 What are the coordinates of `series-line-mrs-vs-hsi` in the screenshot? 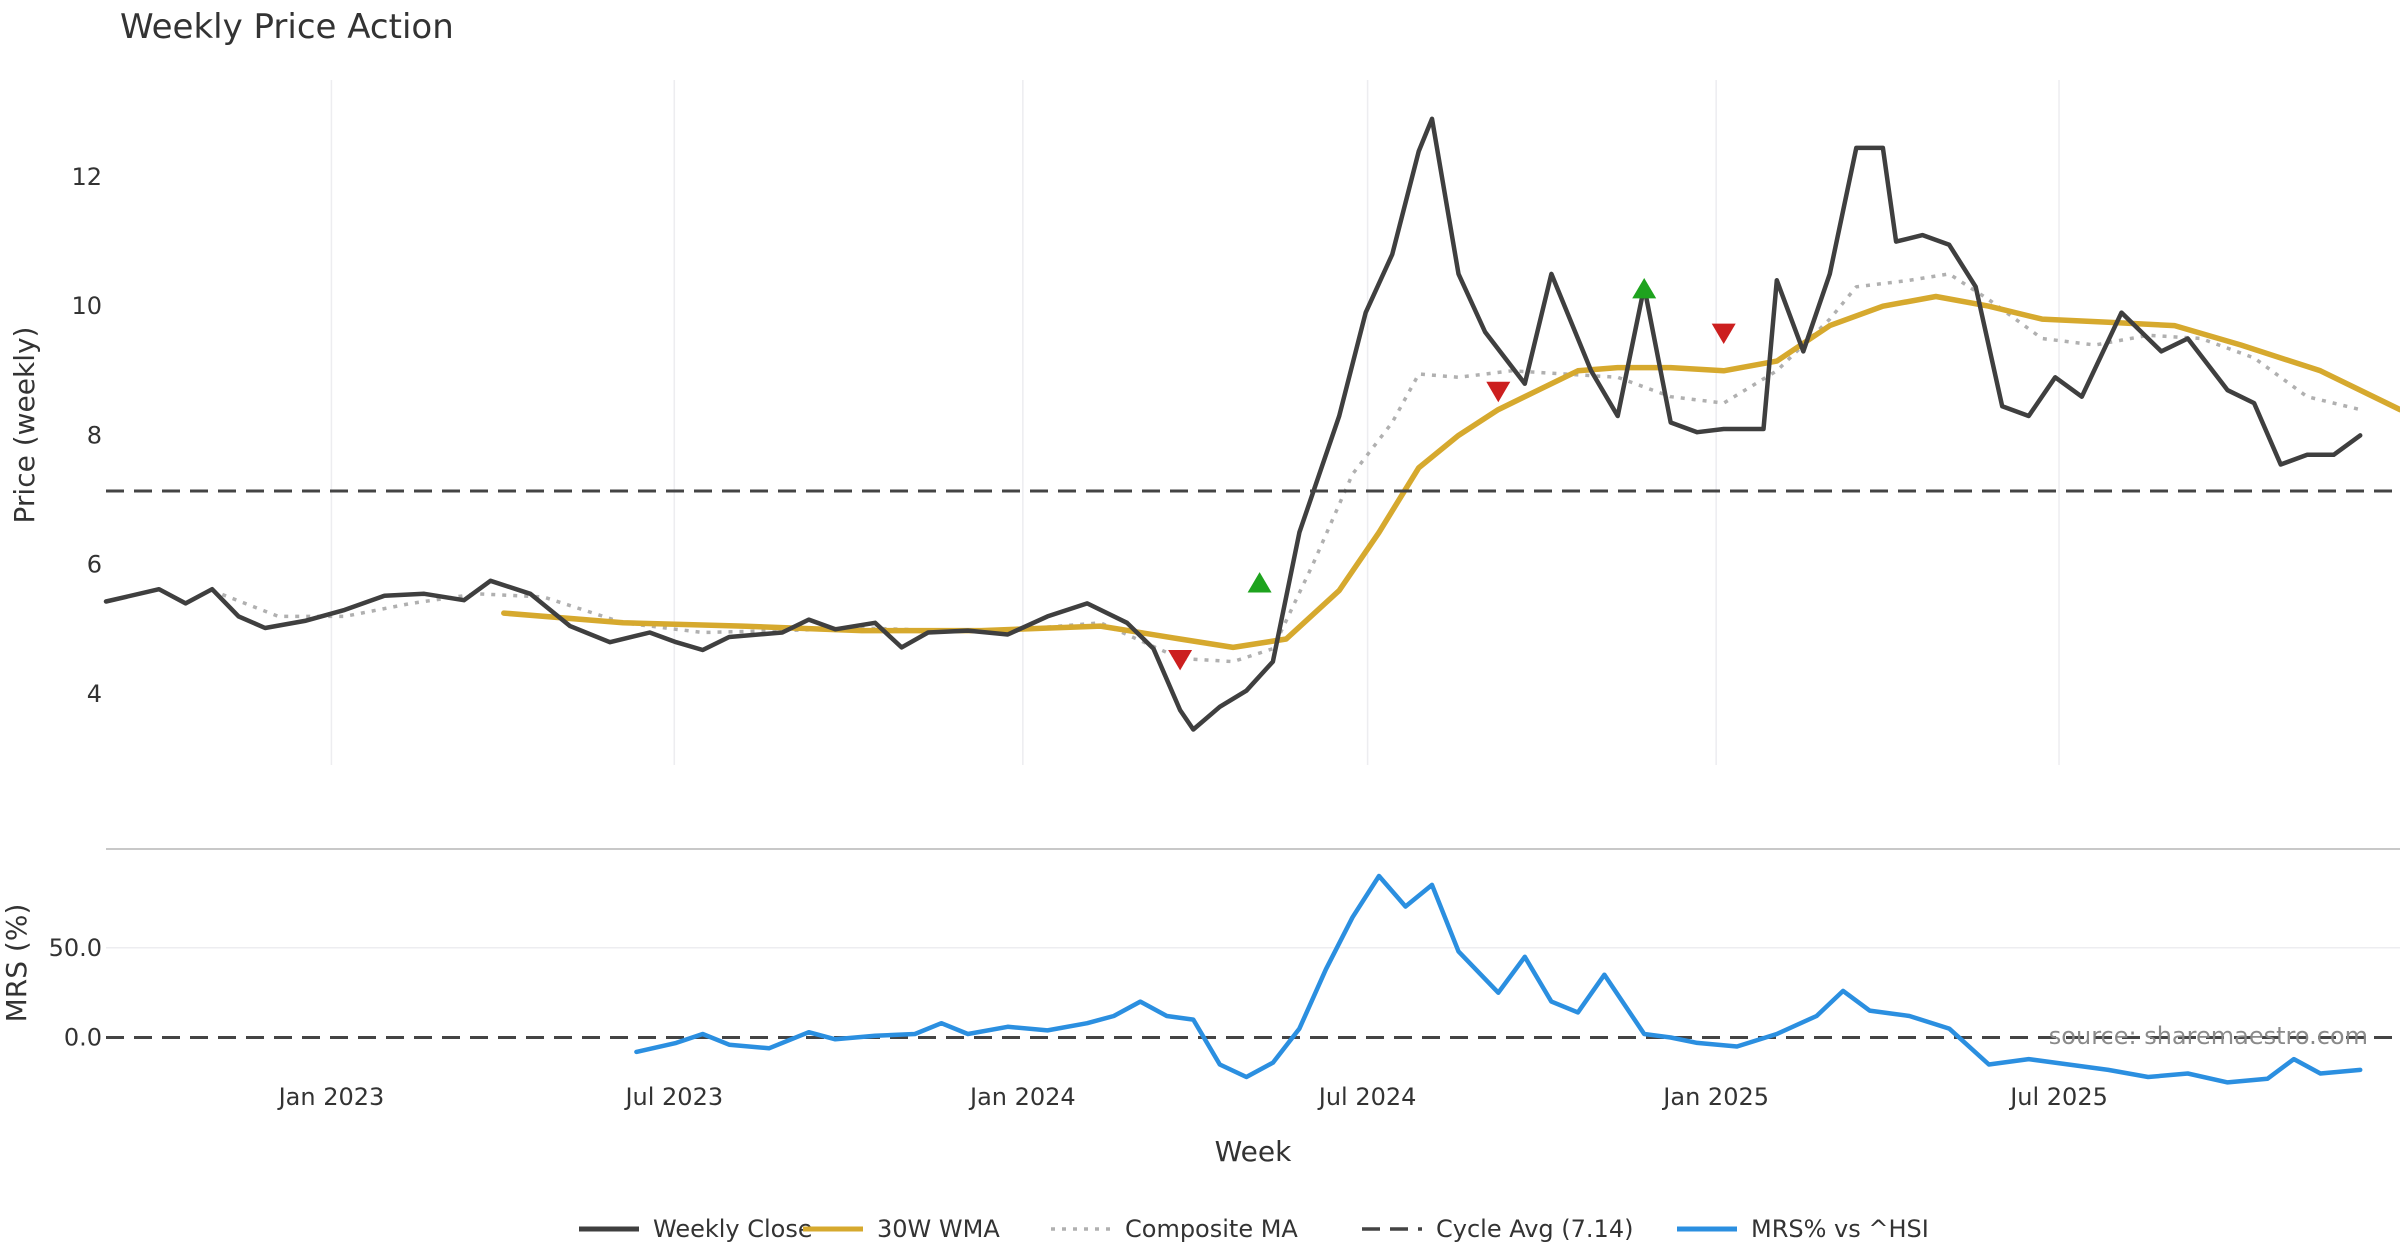 It's located at (1498, 979).